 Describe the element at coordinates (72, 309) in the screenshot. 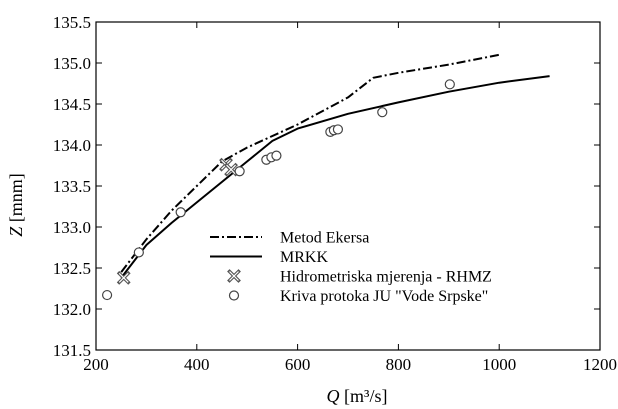

I see `y-tick-label: 132.0` at that location.